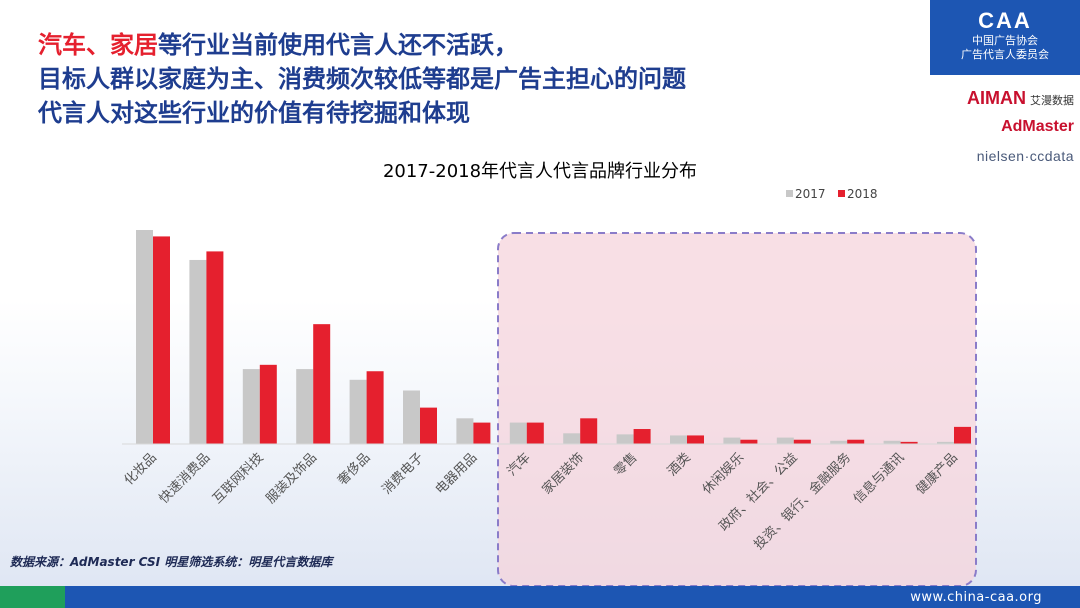 The height and width of the screenshot is (608, 1080). What do you see at coordinates (1025, 156) in the screenshot?
I see `nielsen-logo: nielsen·ccdata` at bounding box center [1025, 156].